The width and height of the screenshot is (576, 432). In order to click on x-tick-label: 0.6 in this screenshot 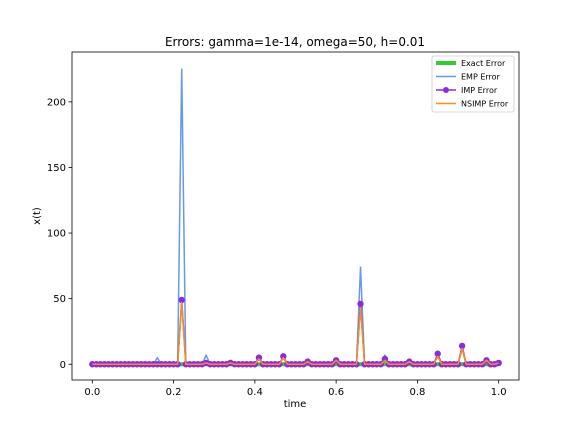, I will do `click(336, 392)`.